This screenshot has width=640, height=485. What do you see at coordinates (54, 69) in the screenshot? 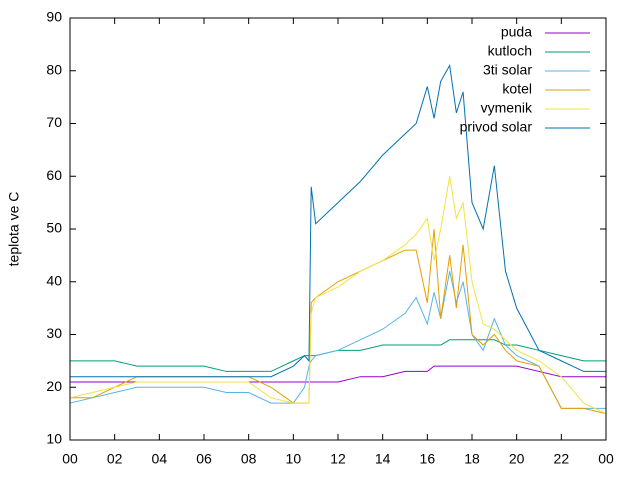
I see `y-tick-label: 80` at bounding box center [54, 69].